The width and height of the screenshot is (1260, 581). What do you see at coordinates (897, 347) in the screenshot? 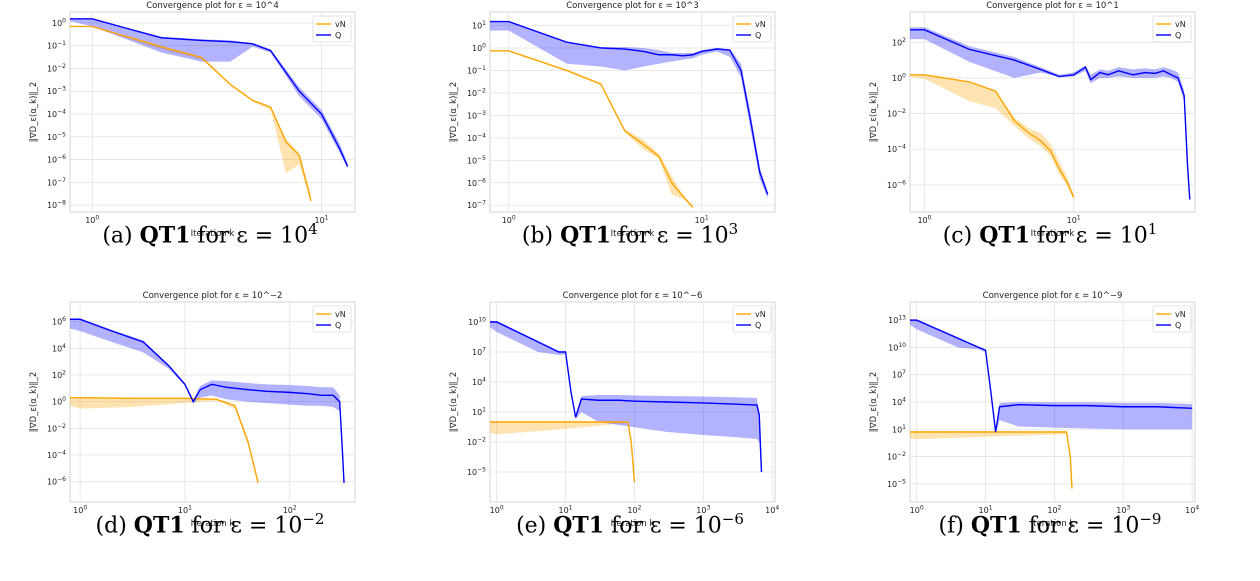
I see `y-tick-label: 10¹⁰` at bounding box center [897, 347].